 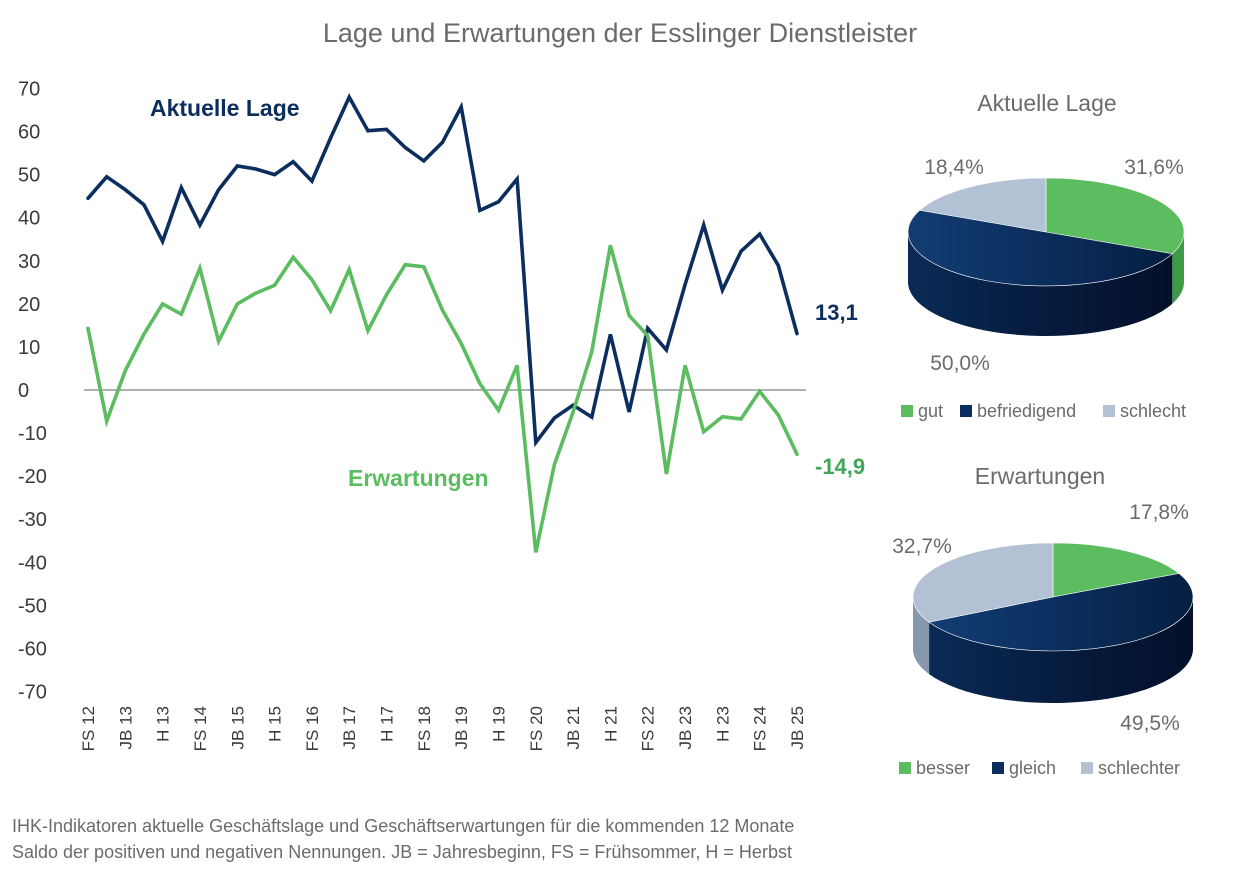 What do you see at coordinates (32, 606) in the screenshot?
I see `y-tick-label: -50` at bounding box center [32, 606].